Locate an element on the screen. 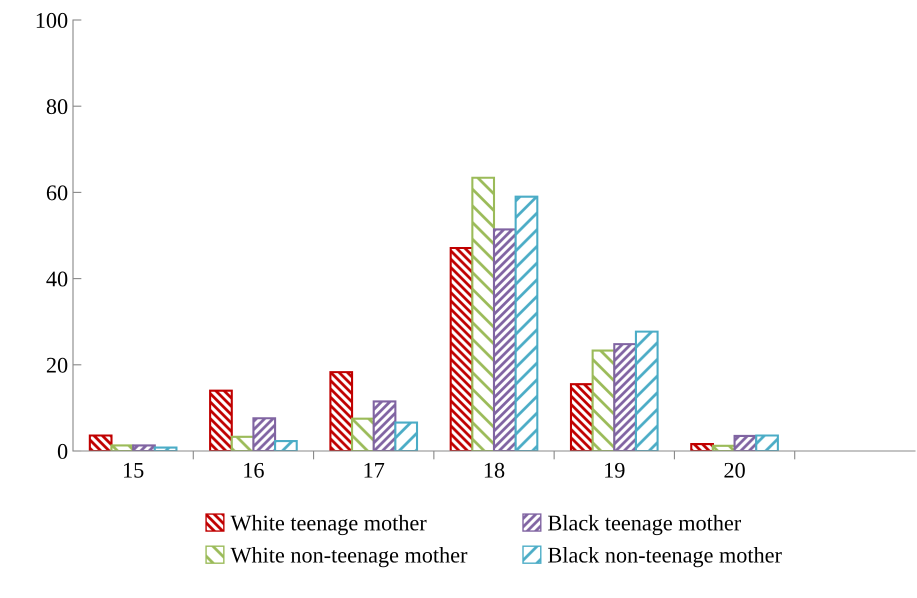 The width and height of the screenshot is (917, 598). x-tick-label: 19 is located at coordinates (614, 470).